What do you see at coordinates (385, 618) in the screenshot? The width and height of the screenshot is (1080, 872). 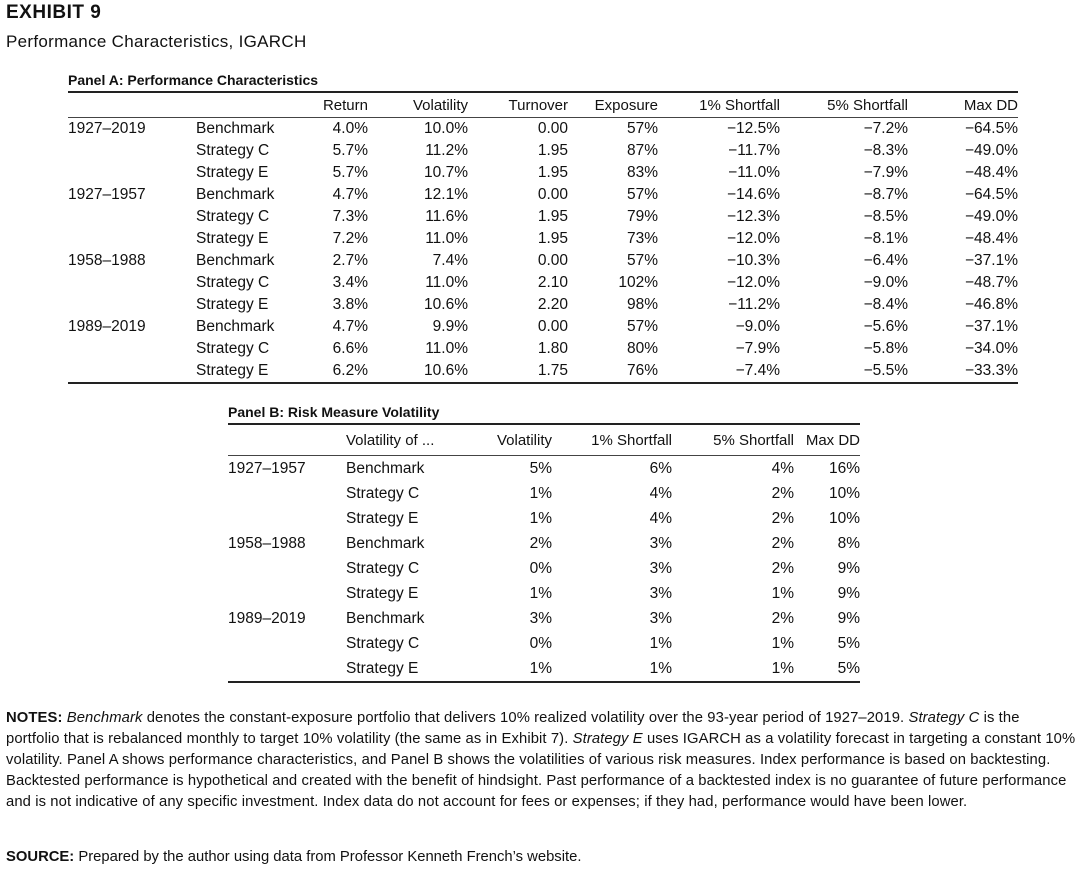 I see `panel-b-cell-volatility-of: Benchmark` at bounding box center [385, 618].